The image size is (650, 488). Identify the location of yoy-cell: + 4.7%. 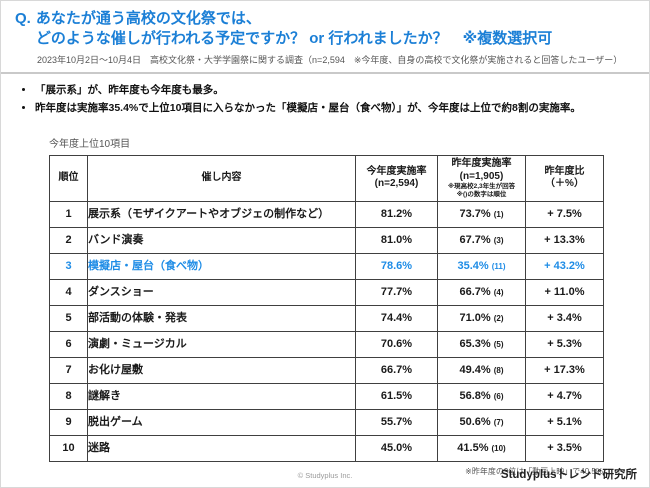
(564, 396).